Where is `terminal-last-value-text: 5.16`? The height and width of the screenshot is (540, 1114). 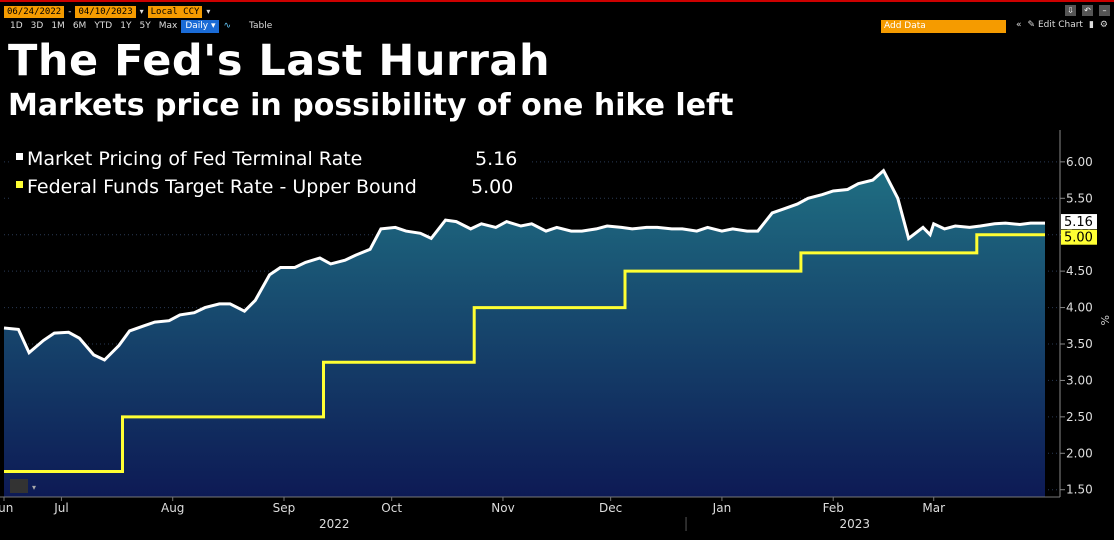
terminal-last-value-text: 5.16 is located at coordinates (1078, 222).